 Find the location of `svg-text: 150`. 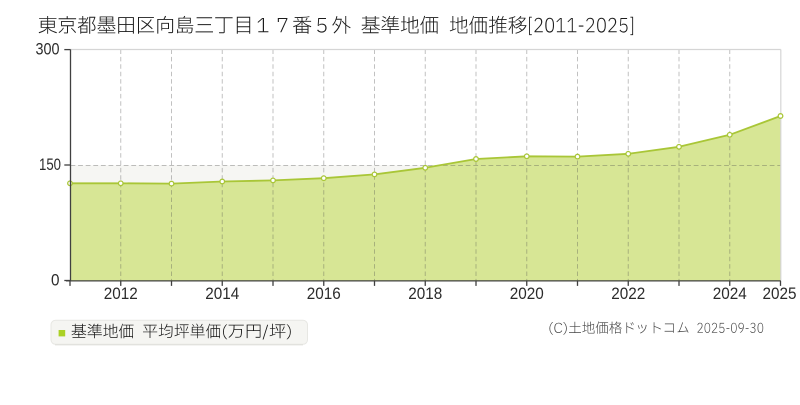

svg-text: 150 is located at coordinates (50, 164).